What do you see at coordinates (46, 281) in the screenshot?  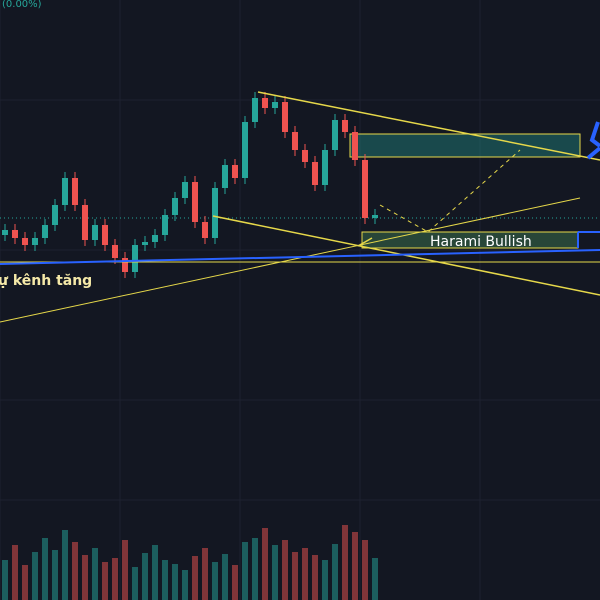 I see `annotation: ự kênh tăng` at bounding box center [46, 281].